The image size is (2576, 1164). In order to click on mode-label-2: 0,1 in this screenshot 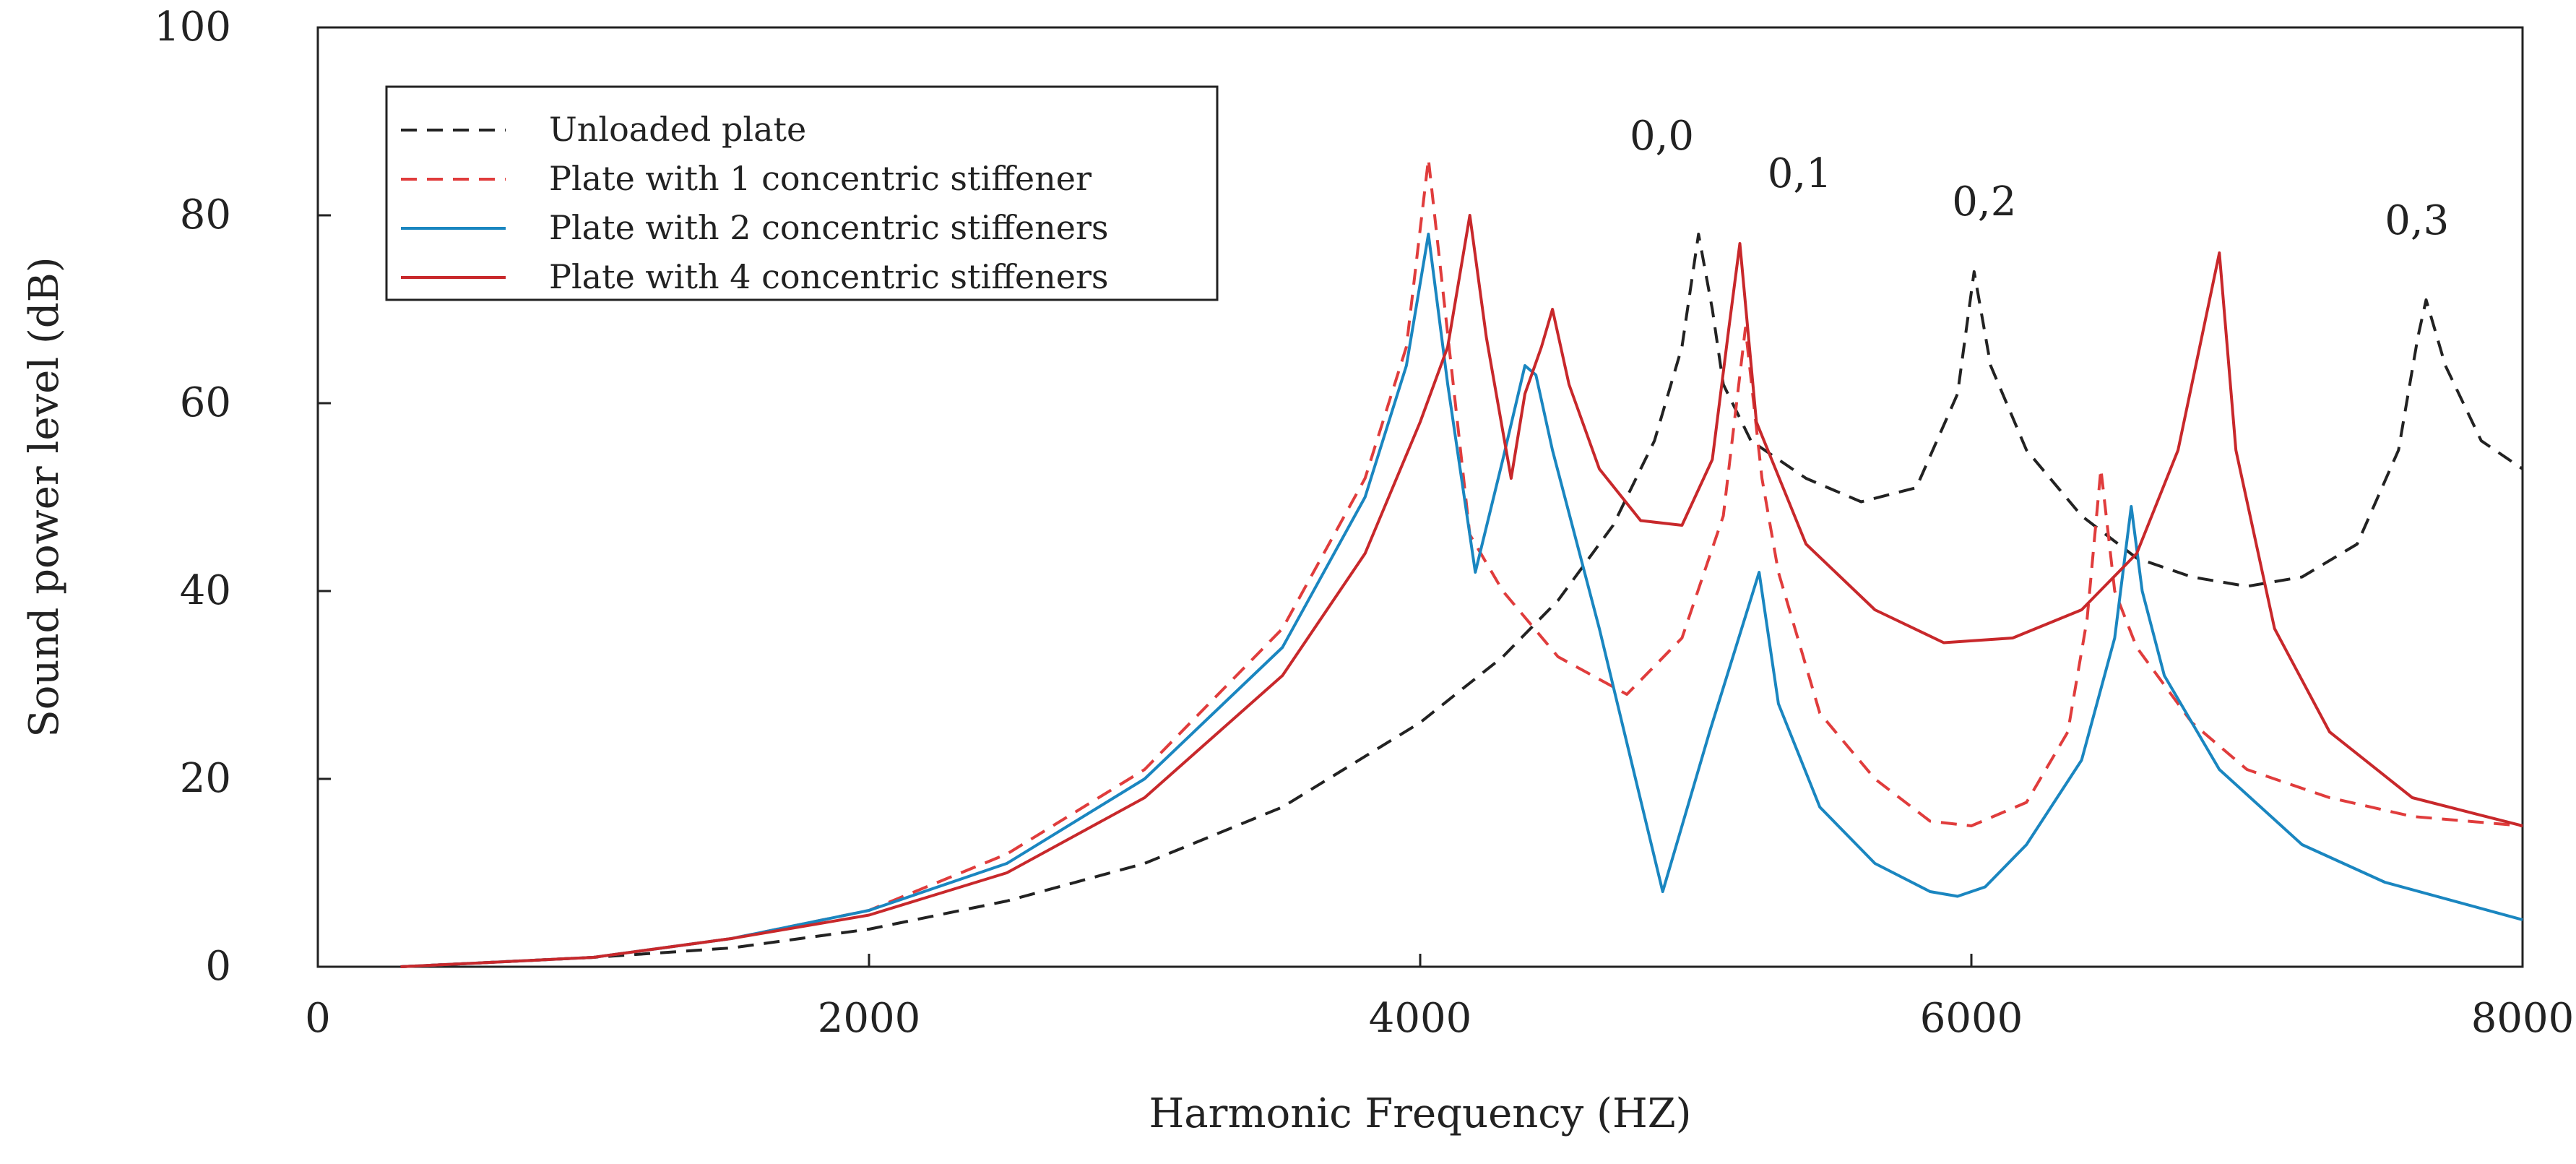, I will do `click(1800, 173)`.